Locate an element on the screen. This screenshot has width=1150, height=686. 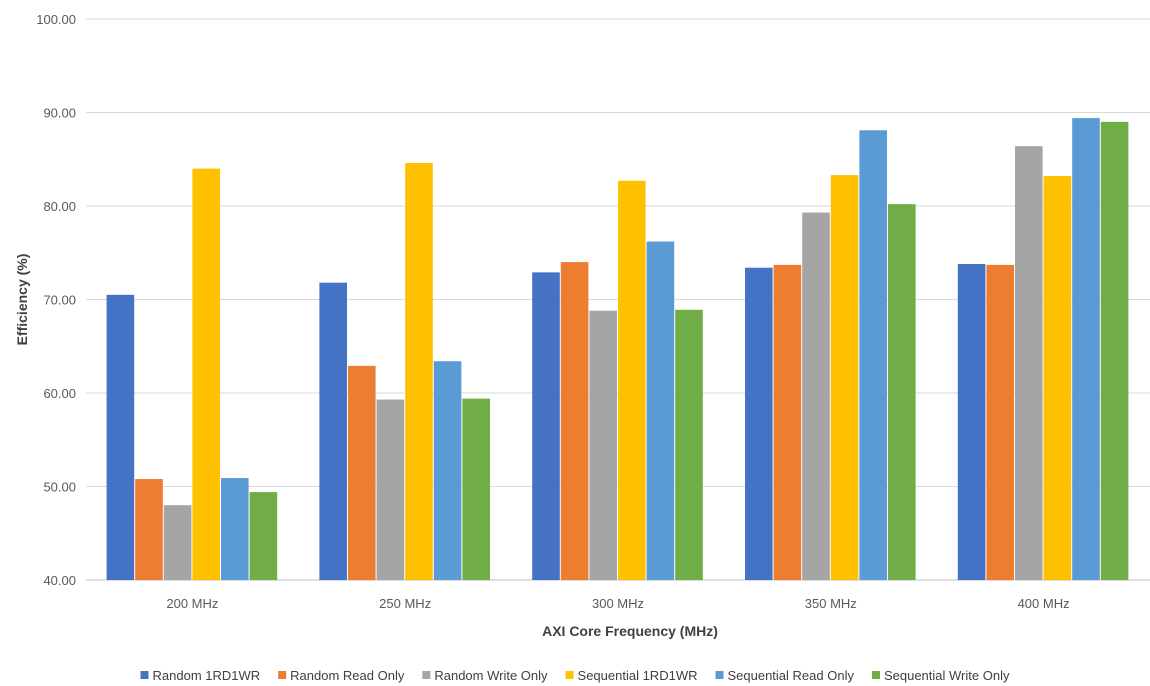
legend-item: Random 1RD1WR is located at coordinates (200, 675).